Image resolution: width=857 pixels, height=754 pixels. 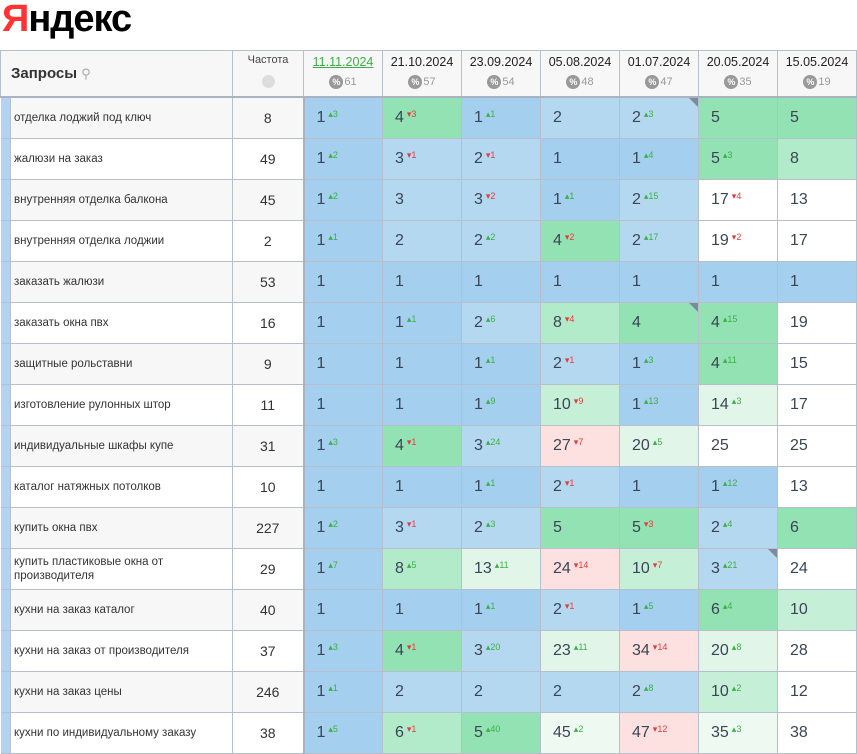 What do you see at coordinates (121, 158) in the screenshot?
I see `query-cell: жалюзи на заказ` at bounding box center [121, 158].